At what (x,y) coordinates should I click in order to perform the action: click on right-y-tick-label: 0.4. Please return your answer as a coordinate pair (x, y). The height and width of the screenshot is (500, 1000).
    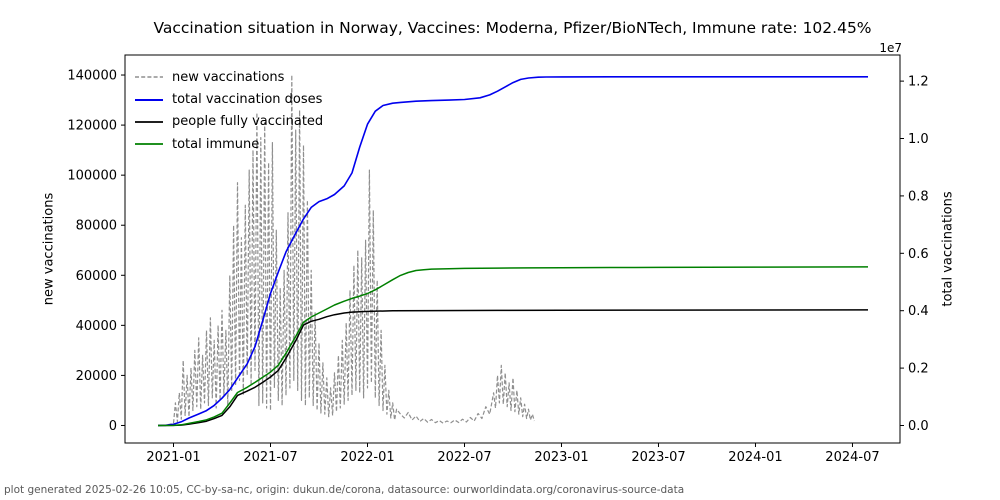
    Looking at the image, I should click on (918, 311).